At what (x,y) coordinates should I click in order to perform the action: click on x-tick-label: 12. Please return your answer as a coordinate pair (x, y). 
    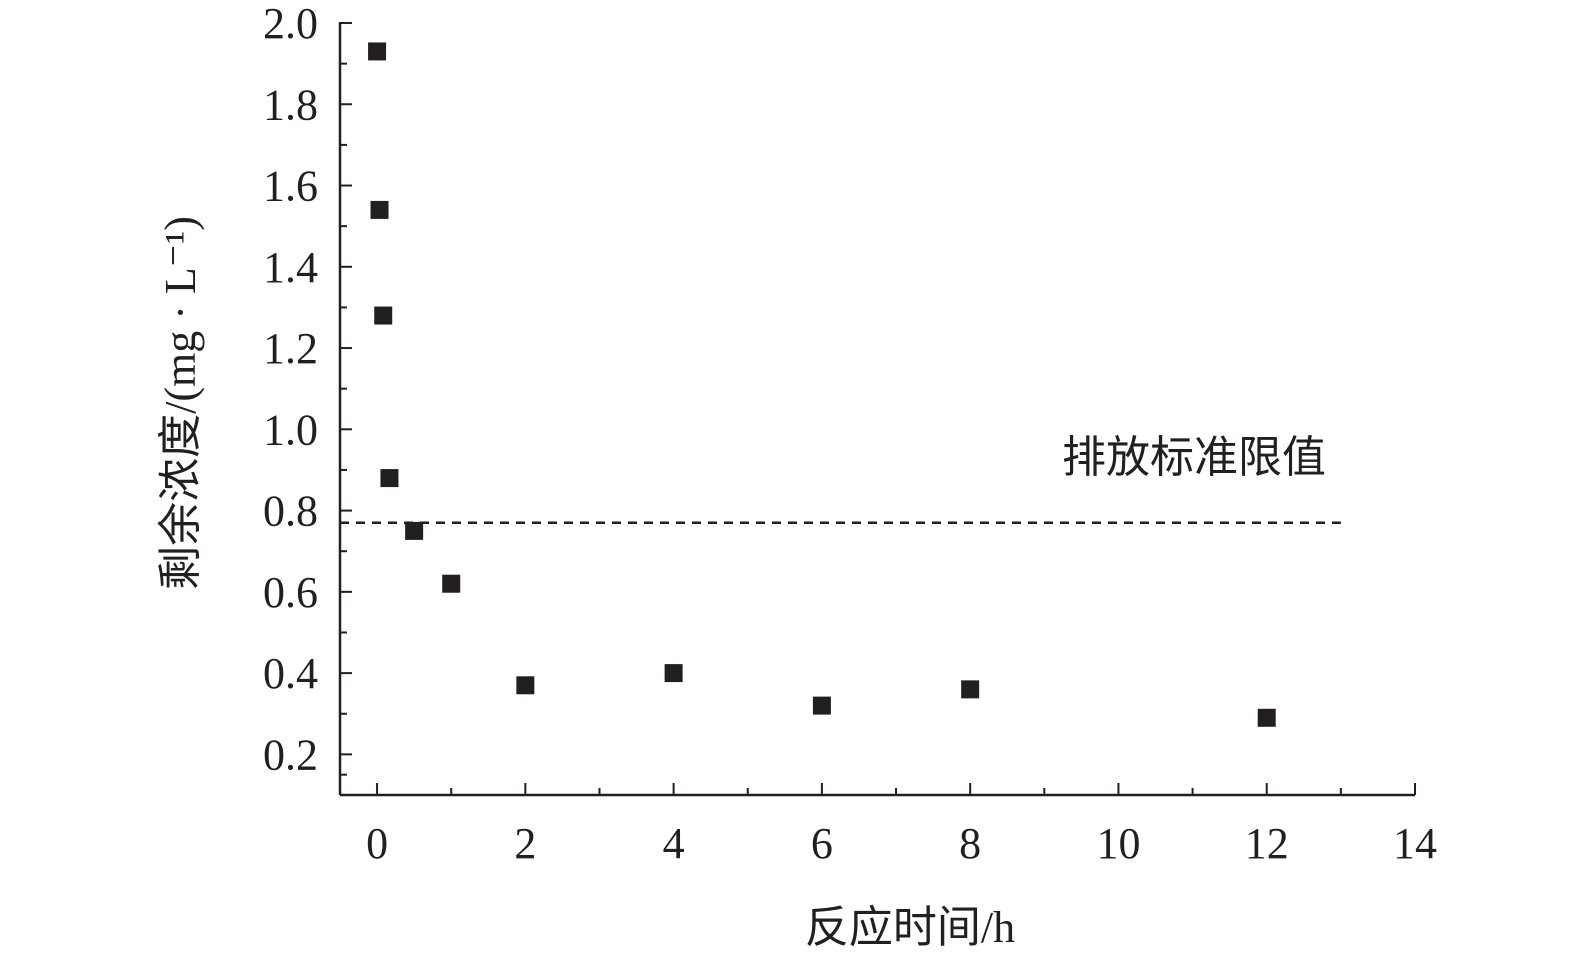
    Looking at the image, I should click on (1267, 843).